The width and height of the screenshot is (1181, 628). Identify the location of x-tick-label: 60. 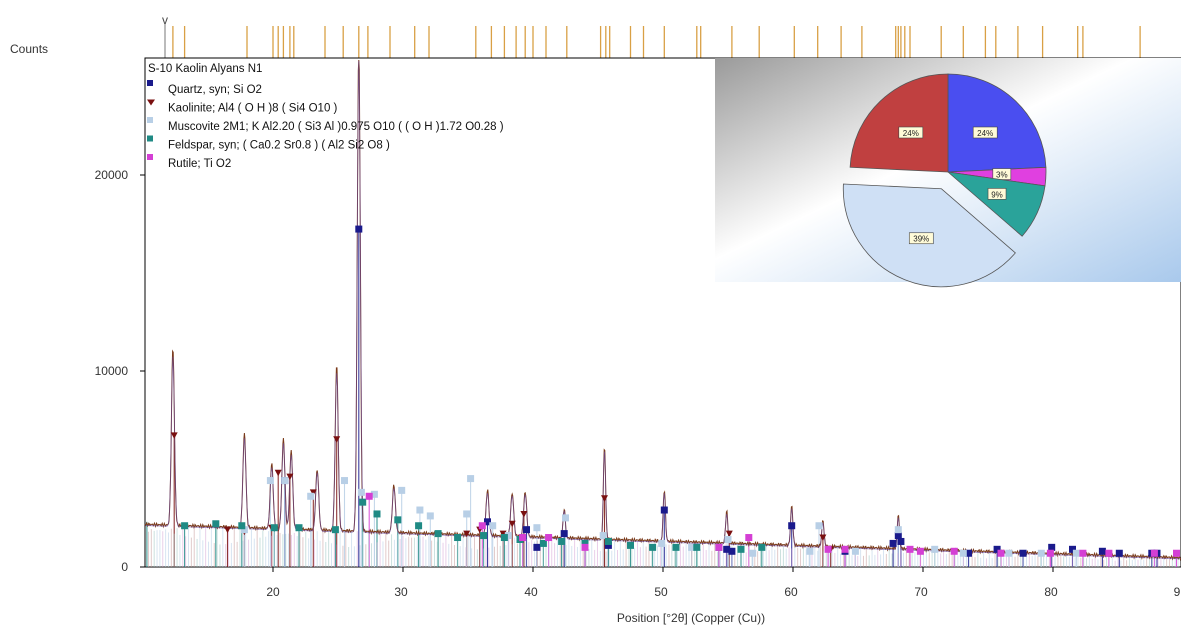
(791, 592).